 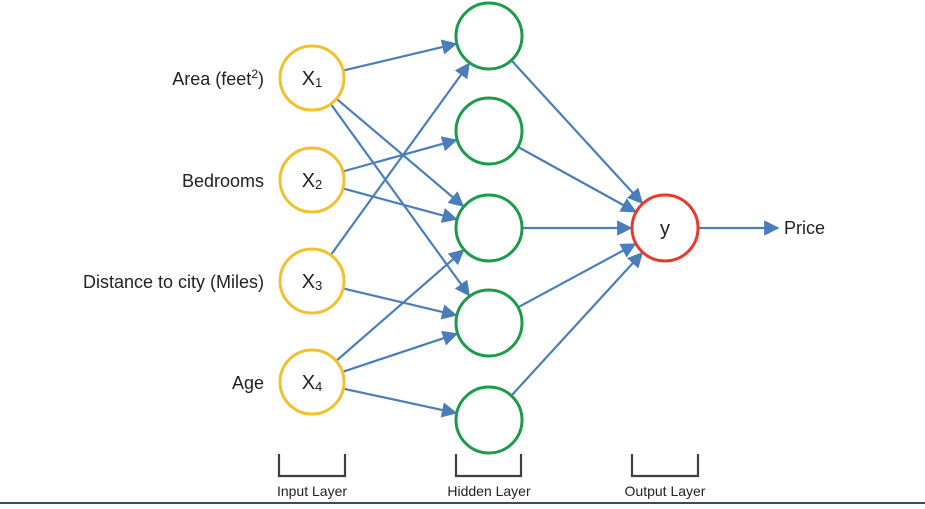 What do you see at coordinates (804, 228) in the screenshot?
I see `output-label-price: Price` at bounding box center [804, 228].